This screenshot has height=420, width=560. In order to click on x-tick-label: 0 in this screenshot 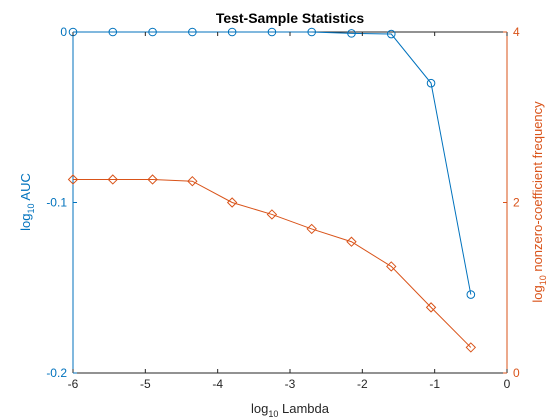, I will do `click(507, 384)`.